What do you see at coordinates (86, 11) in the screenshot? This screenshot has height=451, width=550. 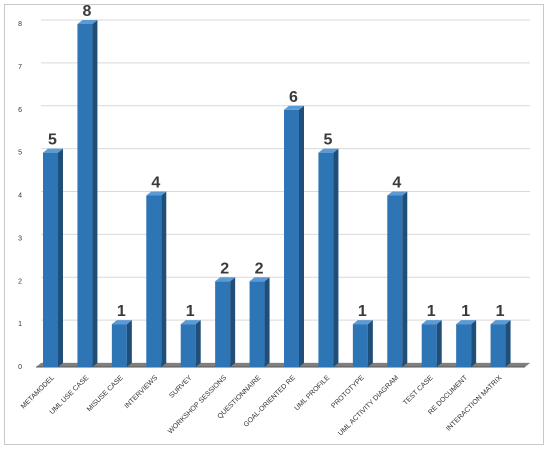 I see `data-label: 8` at bounding box center [86, 11].